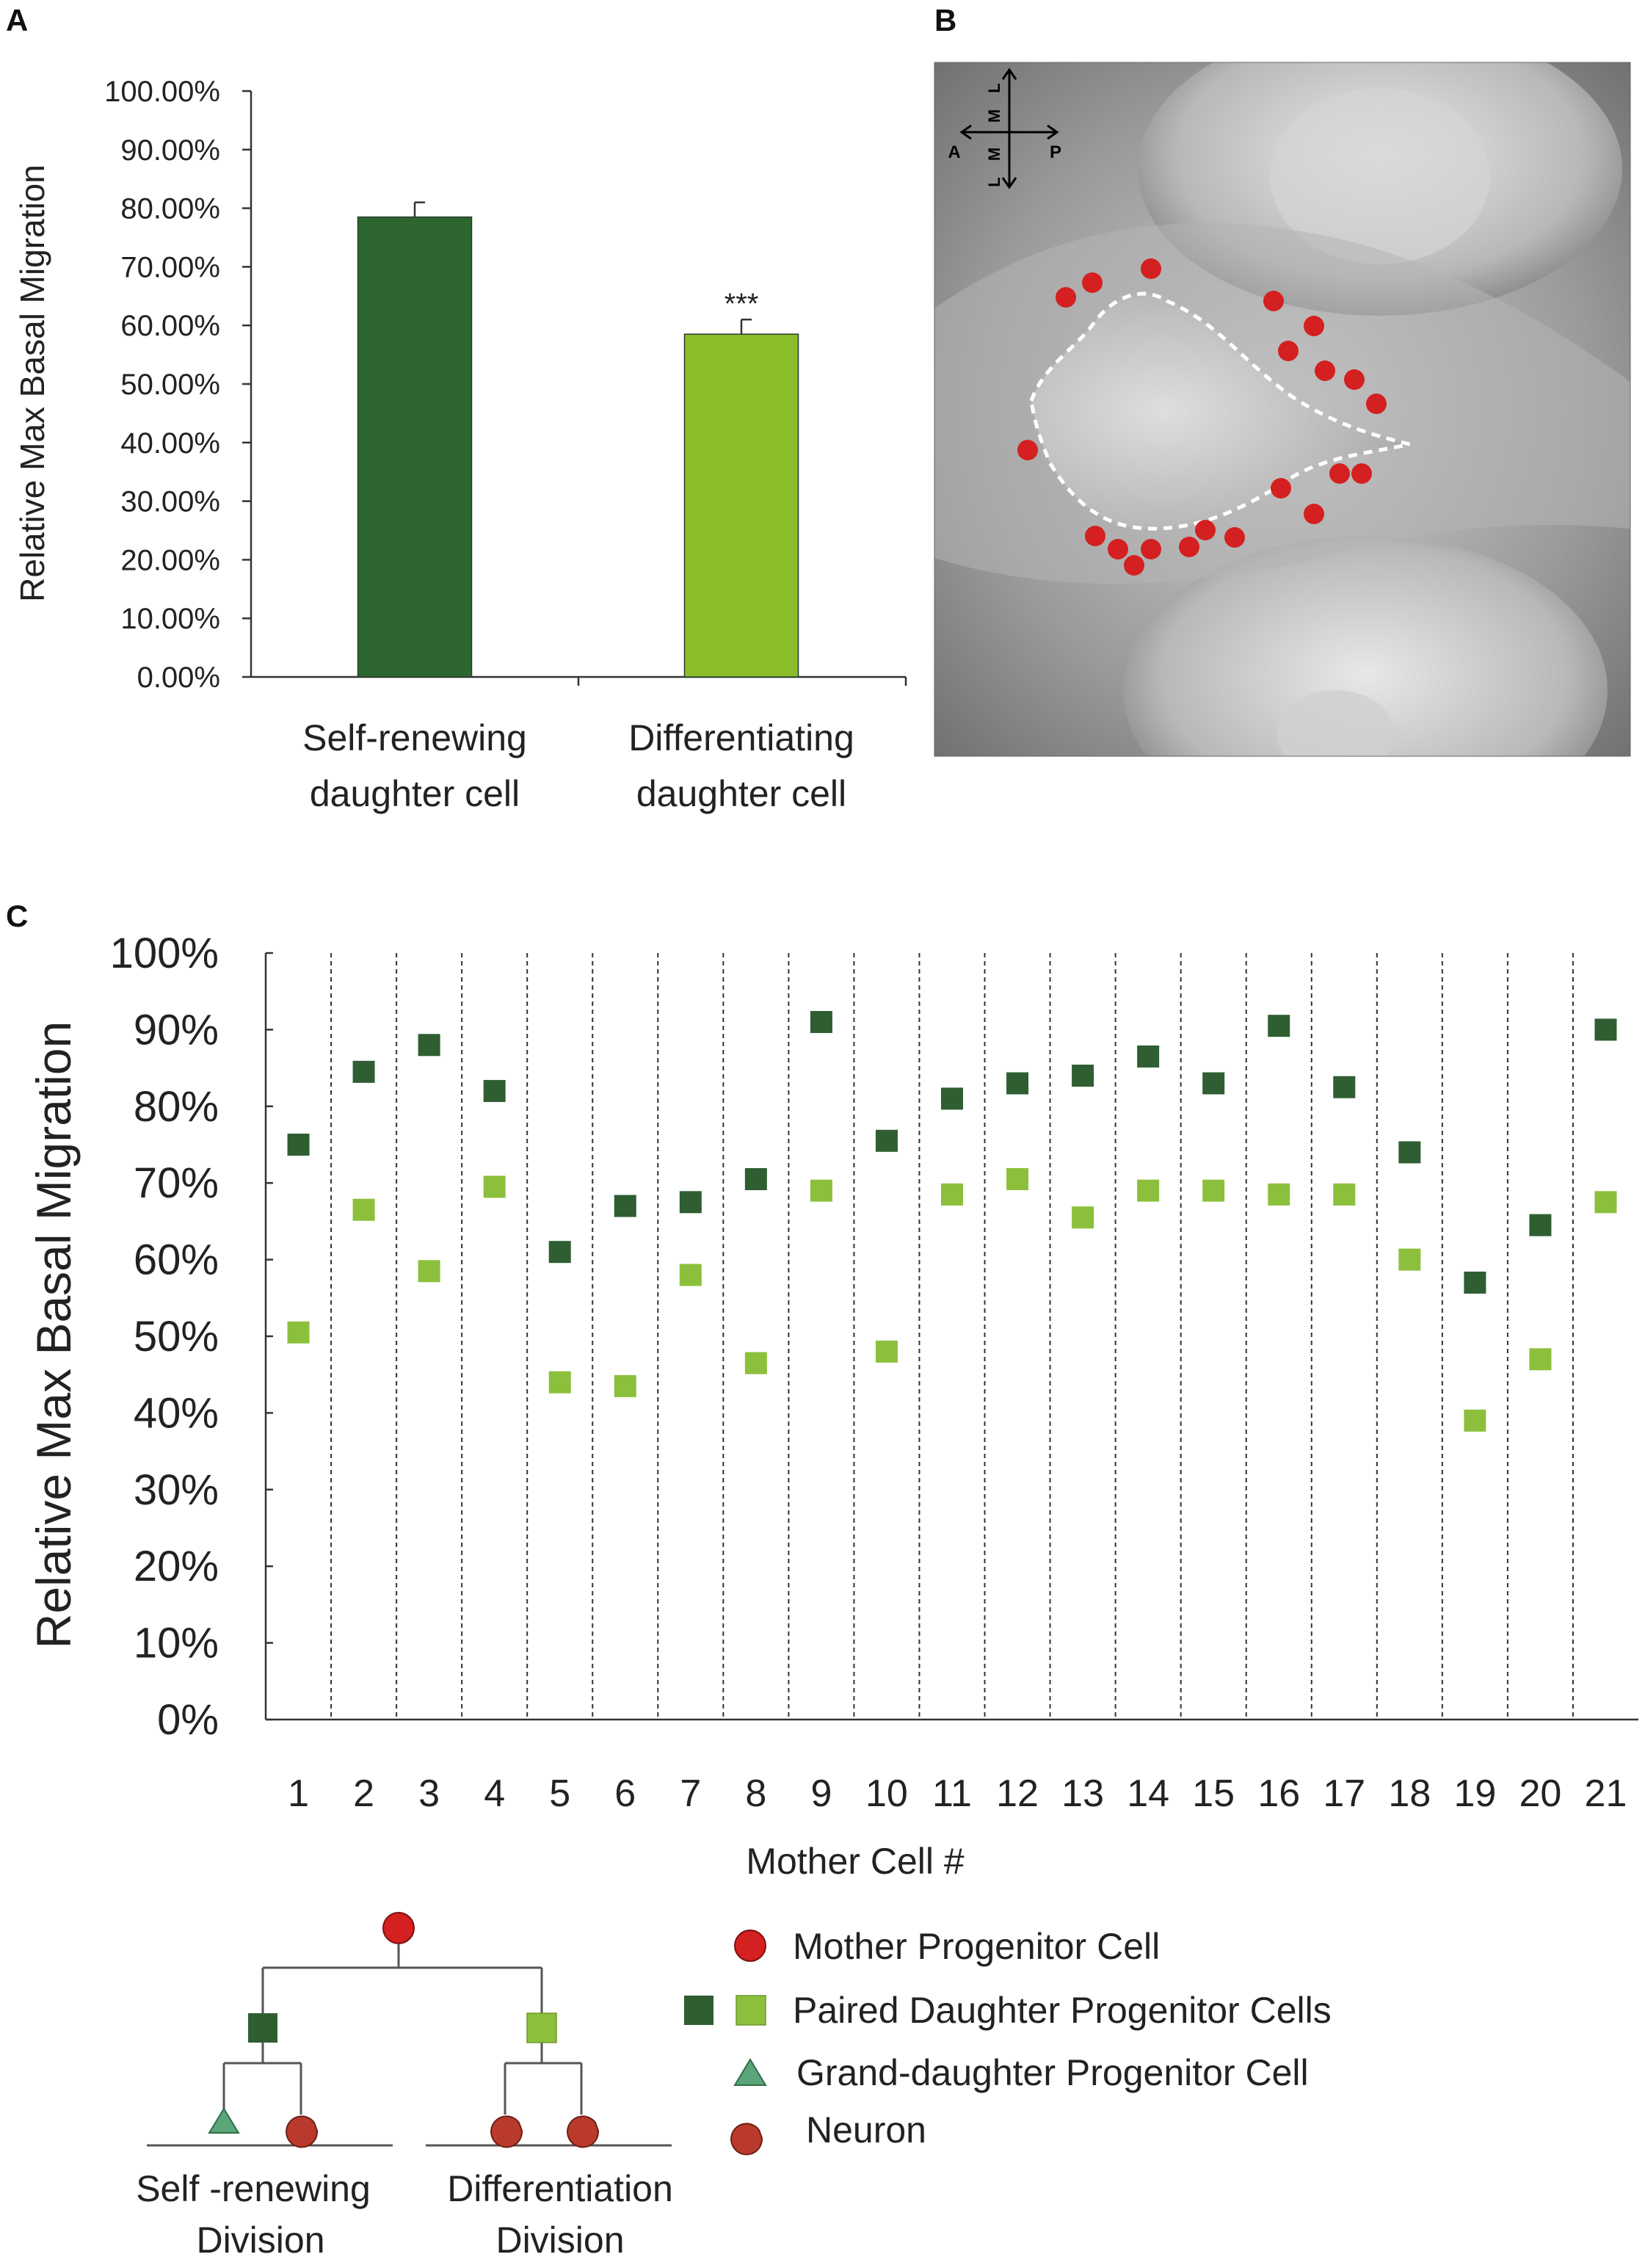 Image resolution: width=1645 pixels, height=2268 pixels. I want to click on lineage-neurons, so click(443, 2131).